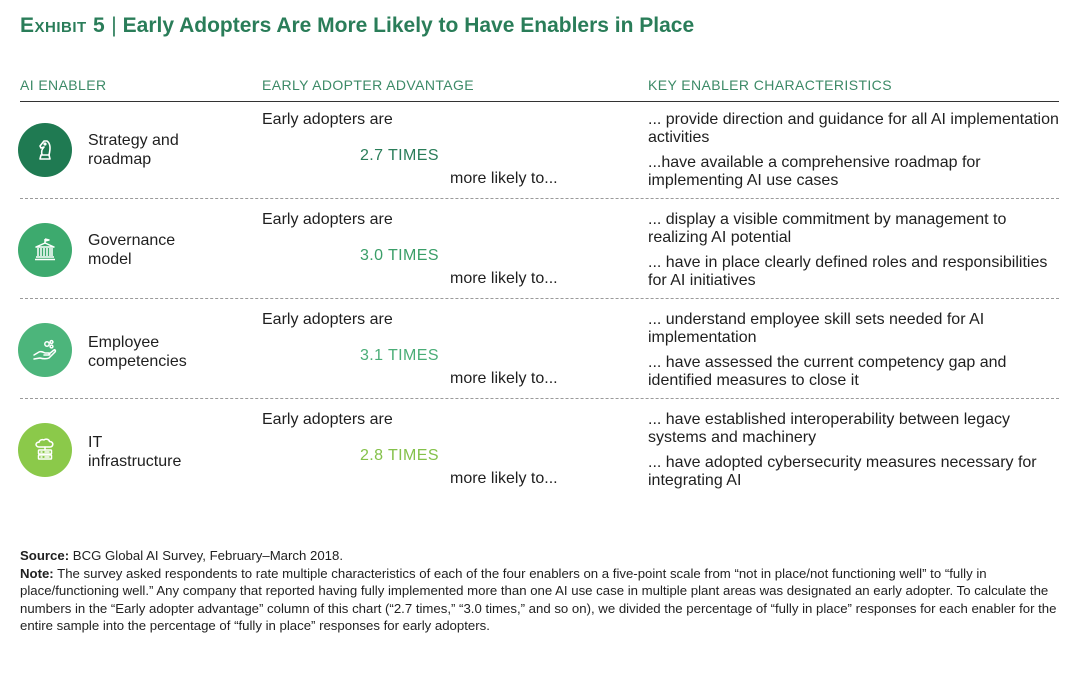  Describe the element at coordinates (45, 250) in the screenshot. I see `government-building-icon` at that location.